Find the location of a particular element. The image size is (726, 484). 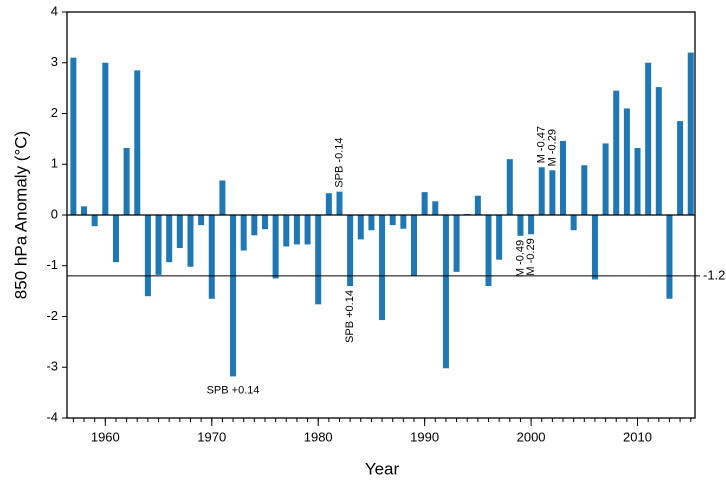

x-tick-label: 1990 is located at coordinates (424, 436).